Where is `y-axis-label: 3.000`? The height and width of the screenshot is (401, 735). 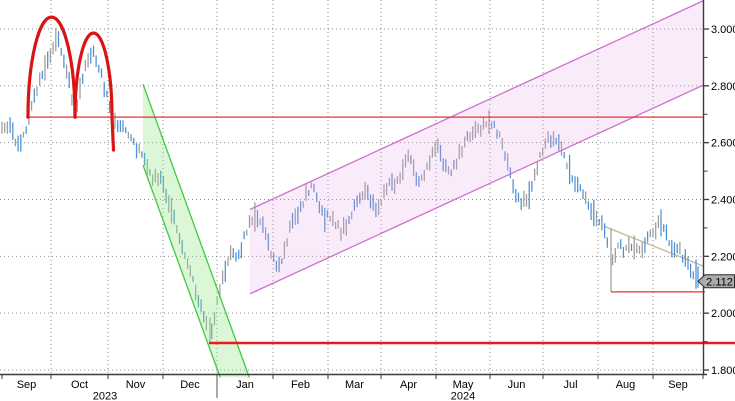 y-axis-label: 3.000 is located at coordinates (723, 30).